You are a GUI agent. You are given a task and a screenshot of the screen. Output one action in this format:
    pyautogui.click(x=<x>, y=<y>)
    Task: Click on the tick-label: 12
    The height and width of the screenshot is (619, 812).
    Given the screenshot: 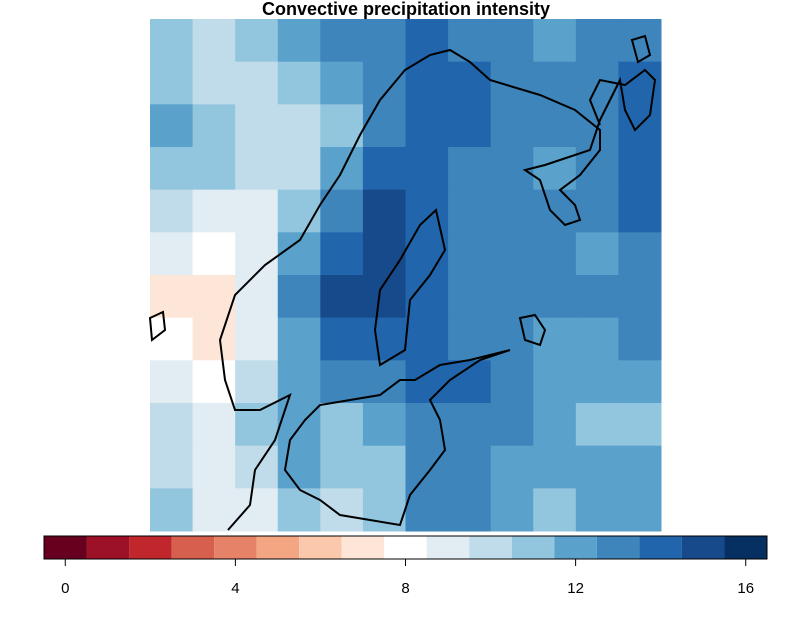 What is the action you would take?
    pyautogui.click(x=575, y=588)
    